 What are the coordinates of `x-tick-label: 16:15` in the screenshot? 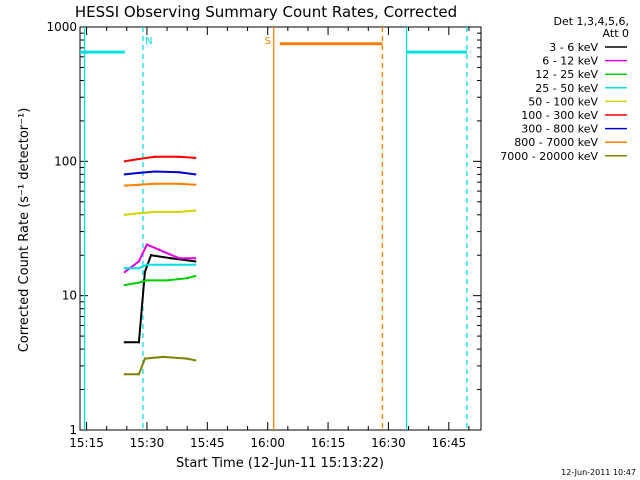 It's located at (328, 443).